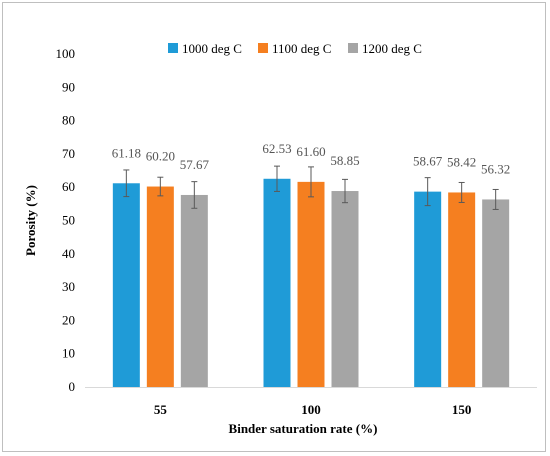 The width and height of the screenshot is (550, 456). What do you see at coordinates (68, 86) in the screenshot?
I see `y-tick-label: 90` at bounding box center [68, 86].